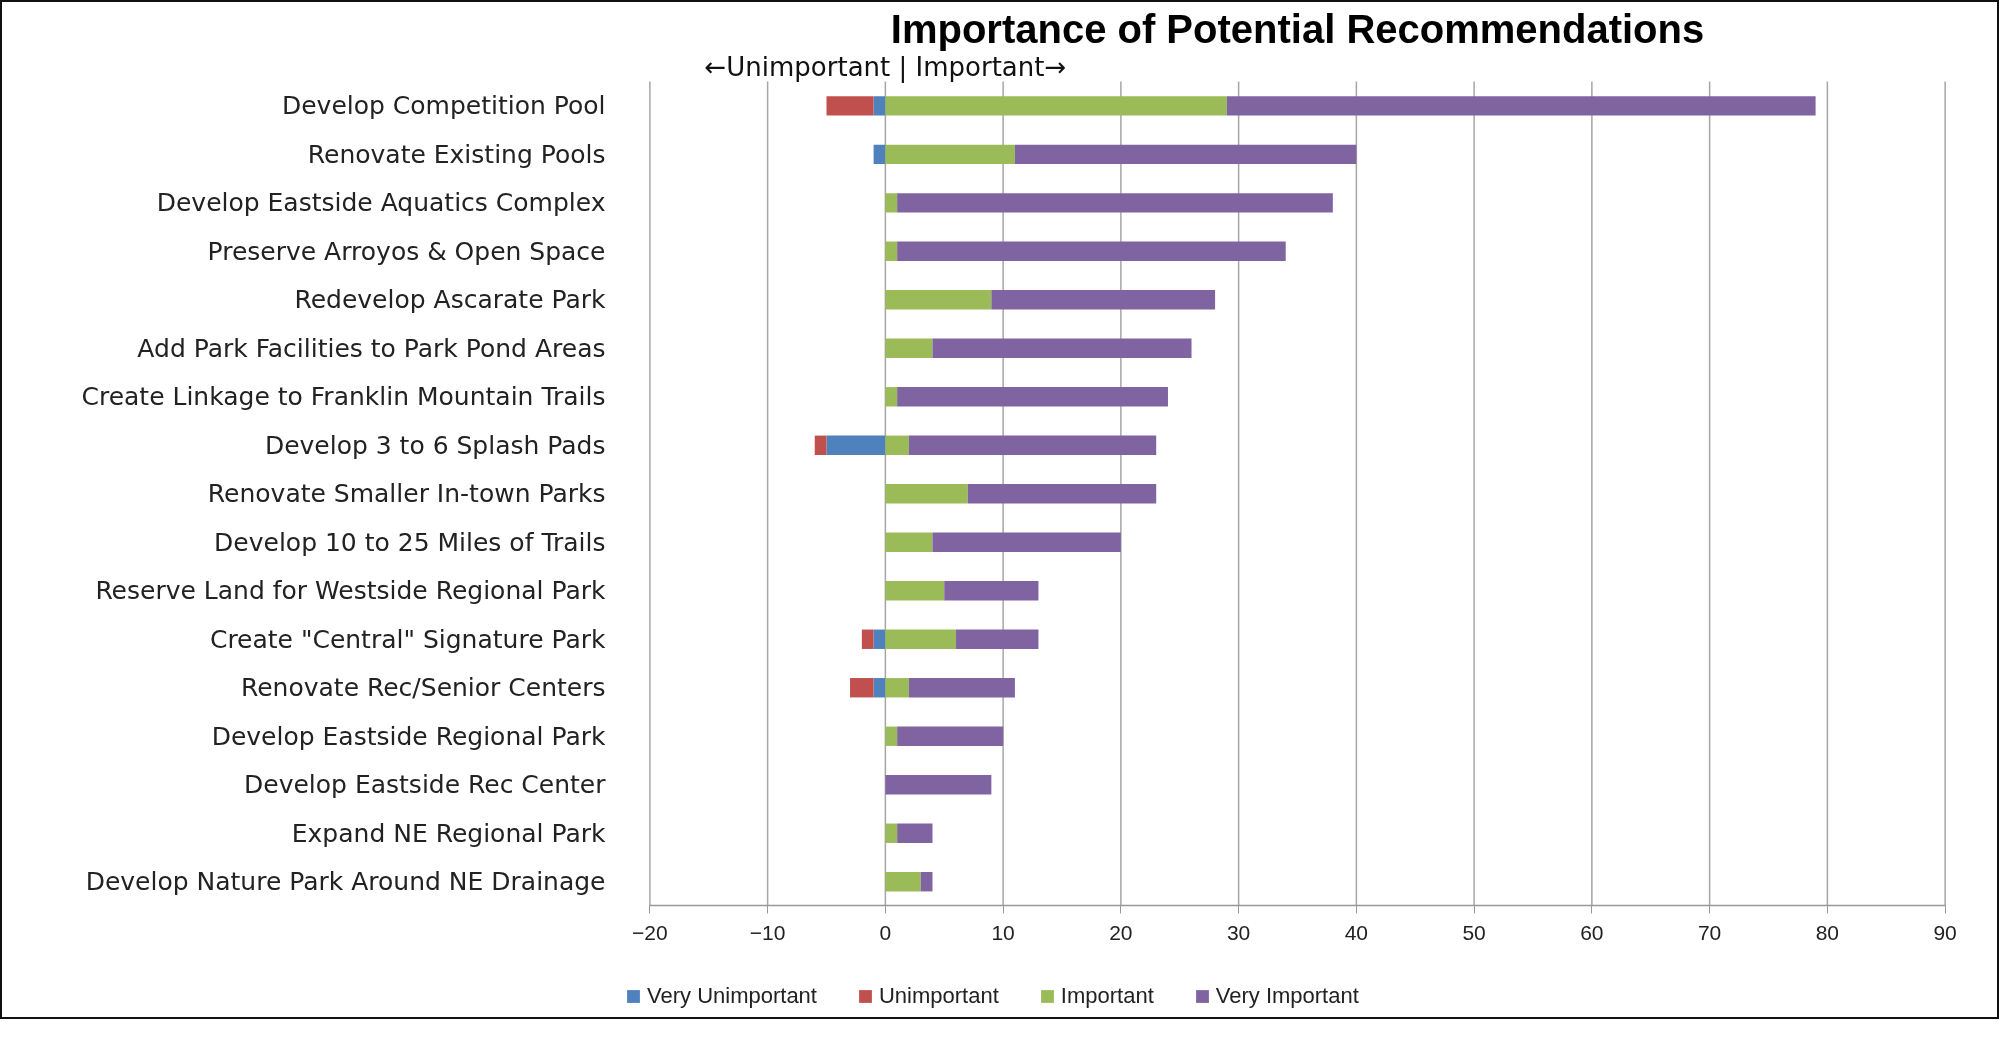 The height and width of the screenshot is (1057, 2009). I want to click on legend-label: Very Unimportant, so click(732, 996).